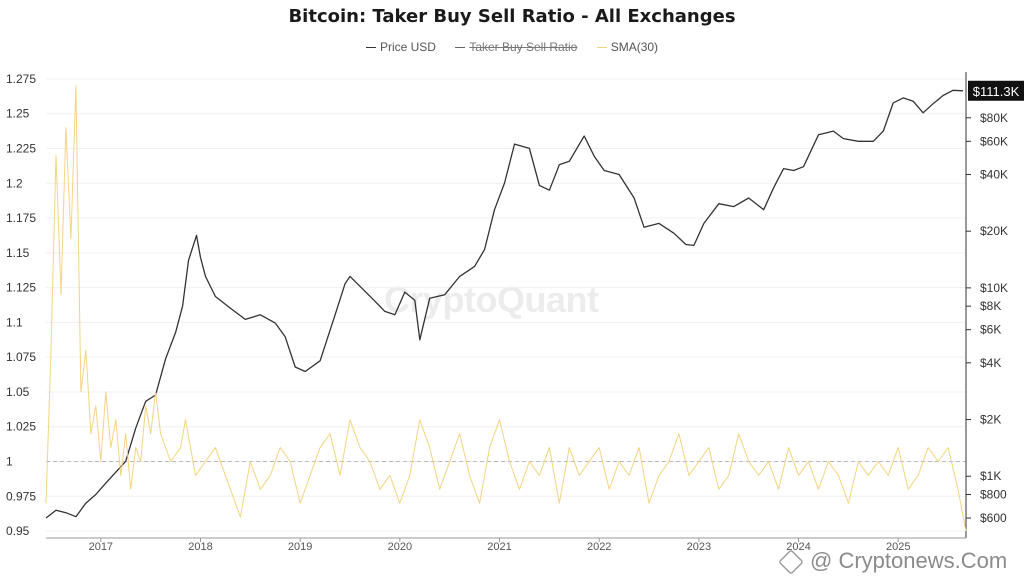 This screenshot has width=1024, height=586. I want to click on y-left-tick-label: 1.125, so click(21, 288).